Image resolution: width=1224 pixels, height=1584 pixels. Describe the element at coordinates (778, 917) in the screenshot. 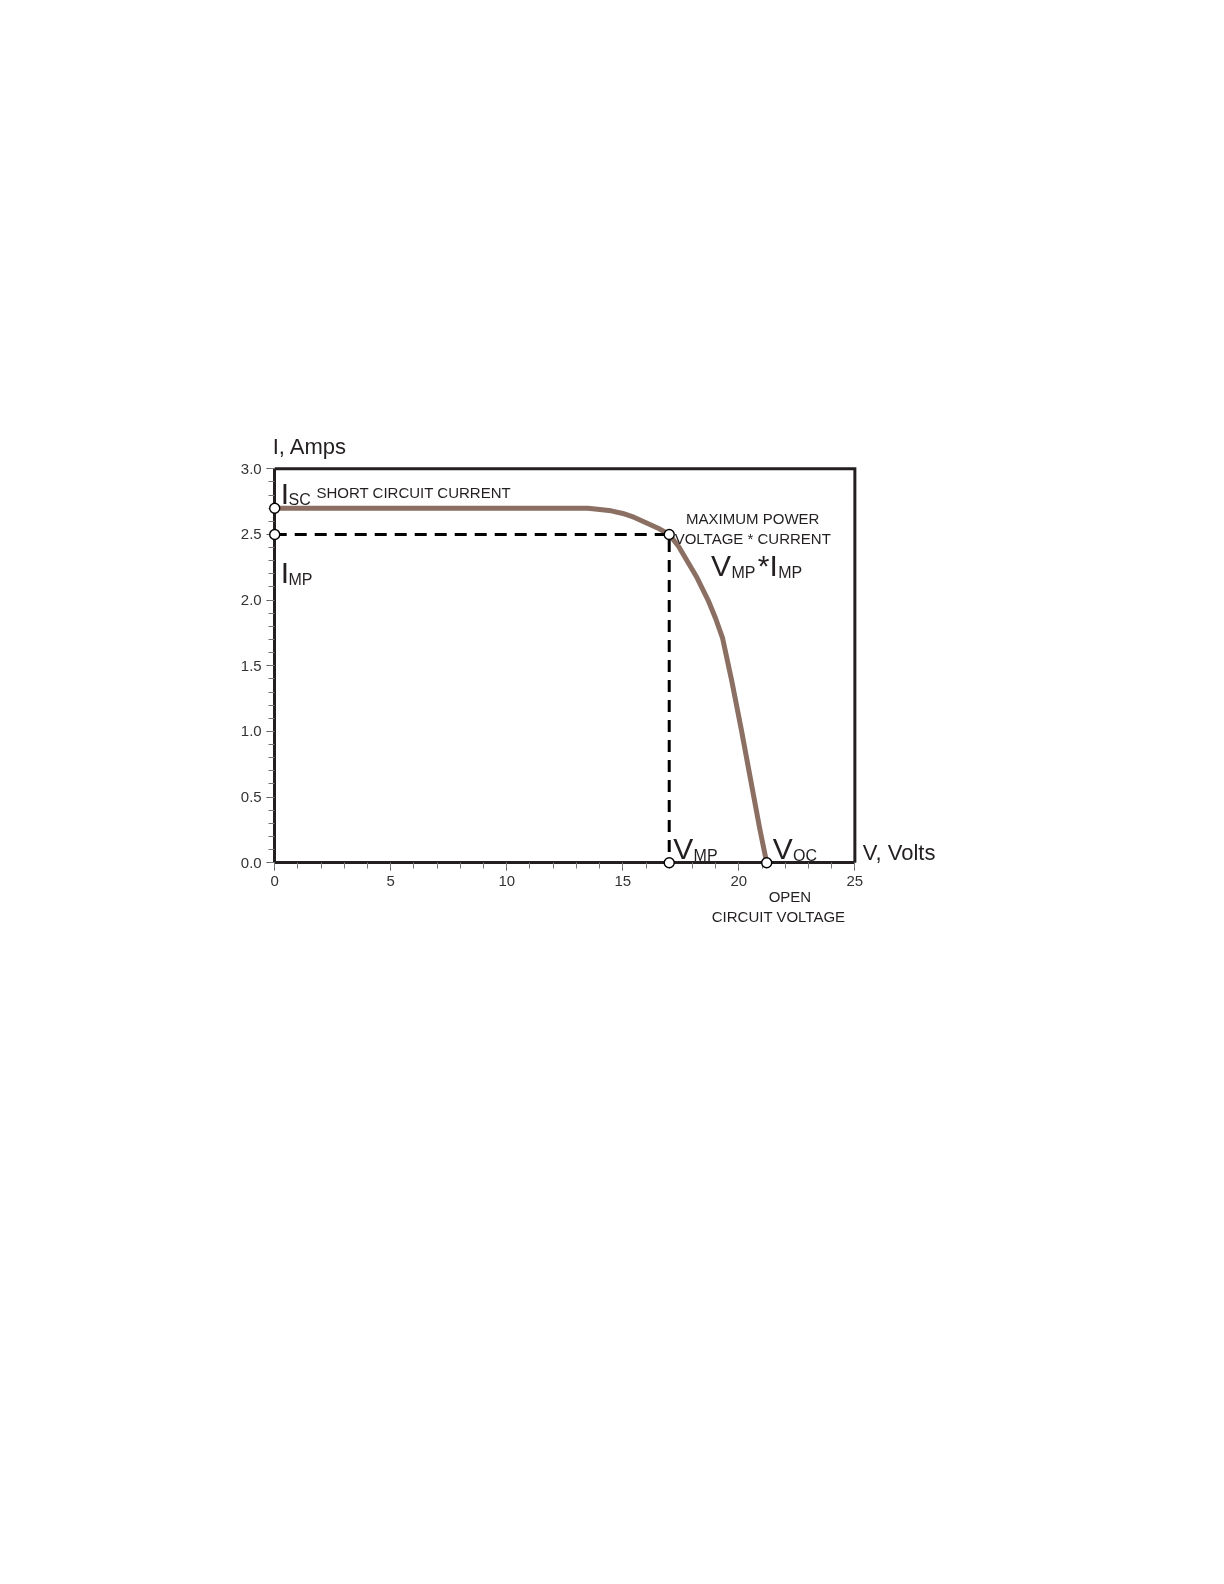

I see `text: CIRCUIT VOLTAGE` at that location.